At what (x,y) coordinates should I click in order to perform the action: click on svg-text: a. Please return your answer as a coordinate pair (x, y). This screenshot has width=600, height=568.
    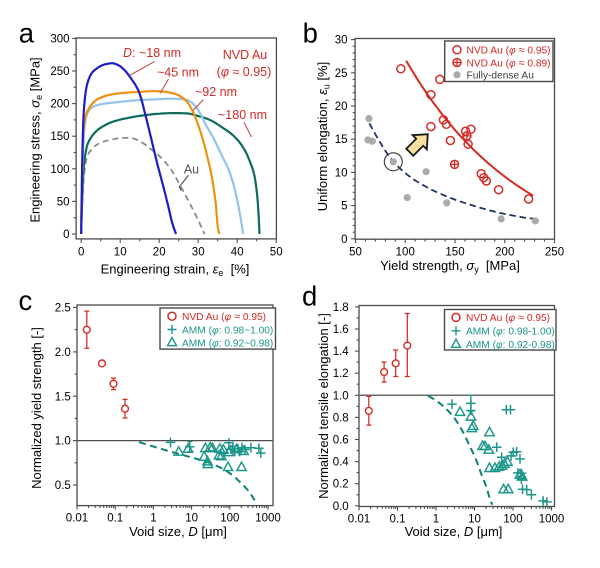
    Looking at the image, I should click on (27, 32).